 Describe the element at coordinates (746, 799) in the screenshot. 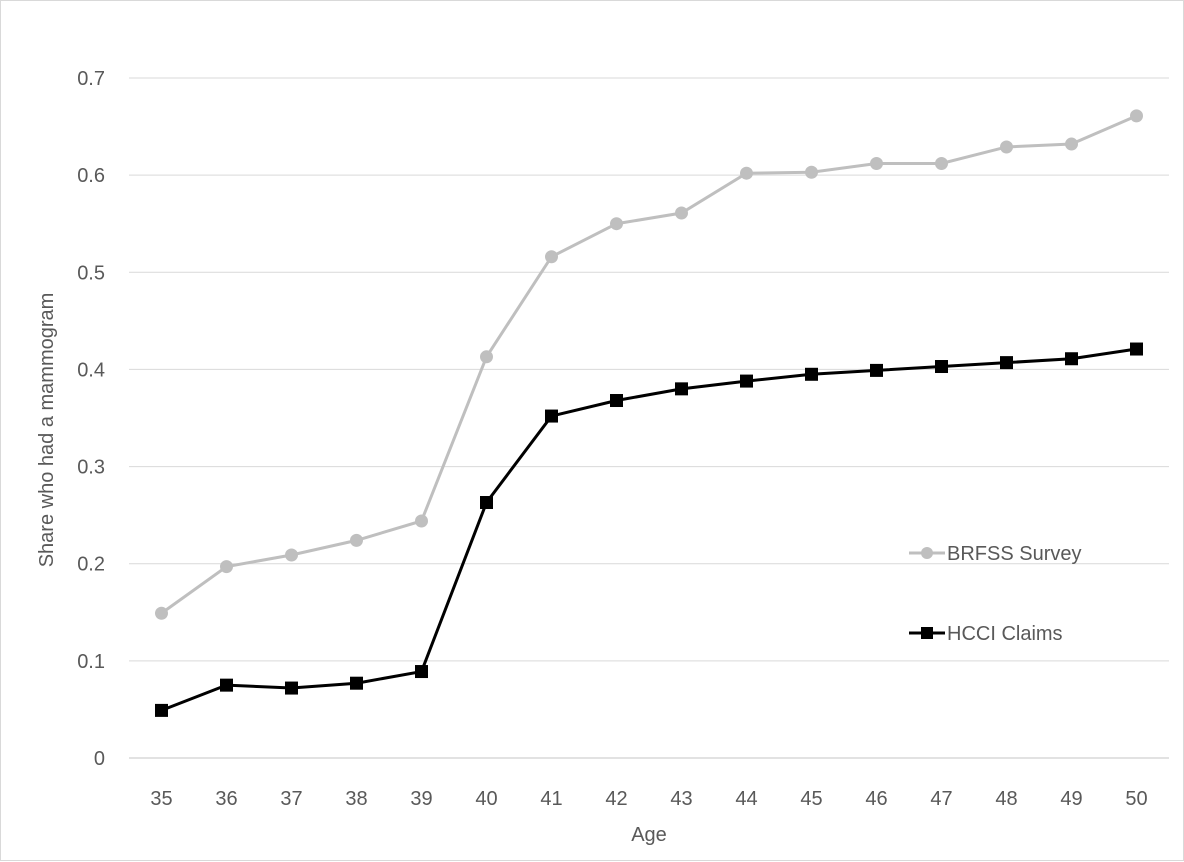

I see `x-tick-label: 44` at that location.